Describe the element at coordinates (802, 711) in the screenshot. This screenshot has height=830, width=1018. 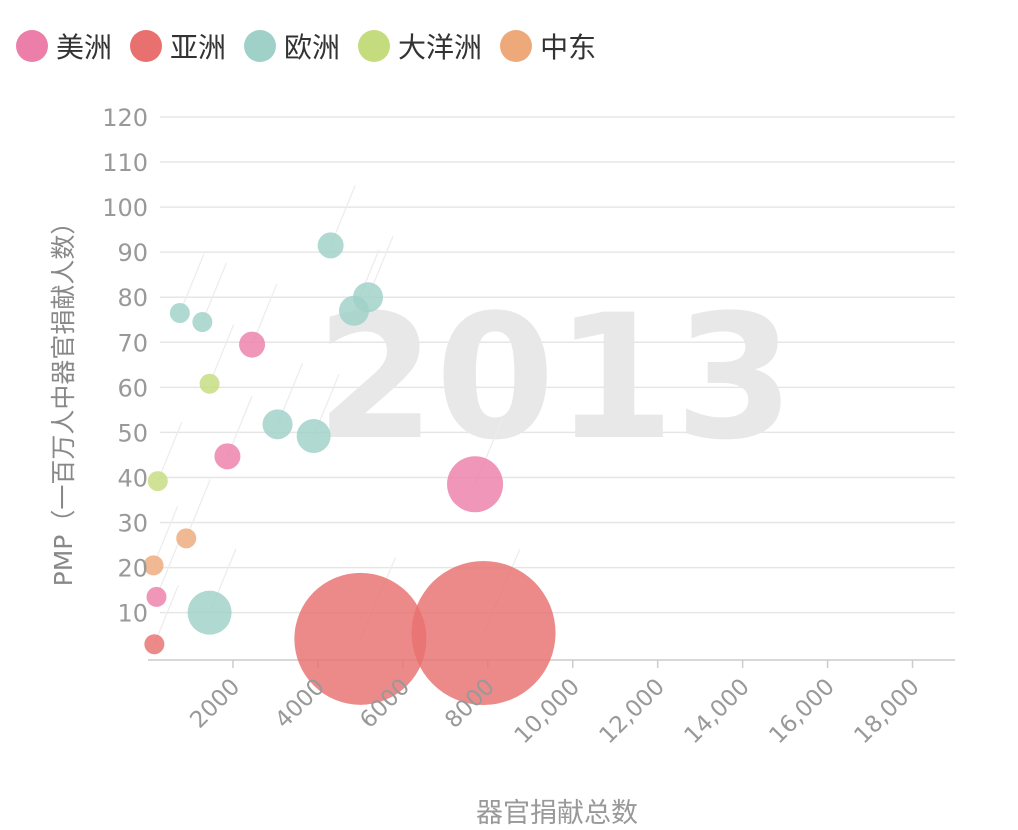
I see `x-tick-label: 16,000` at that location.